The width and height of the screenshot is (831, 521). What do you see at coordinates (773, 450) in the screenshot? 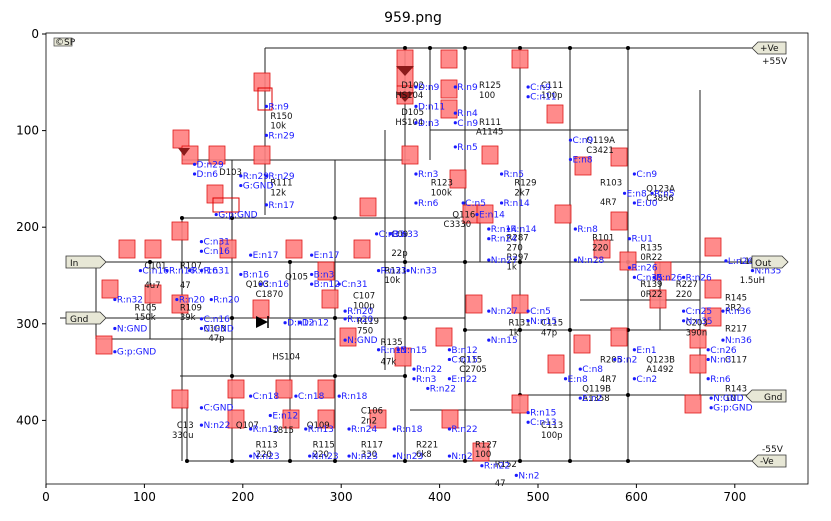
I see `vminus-value: -55V` at bounding box center [773, 450].